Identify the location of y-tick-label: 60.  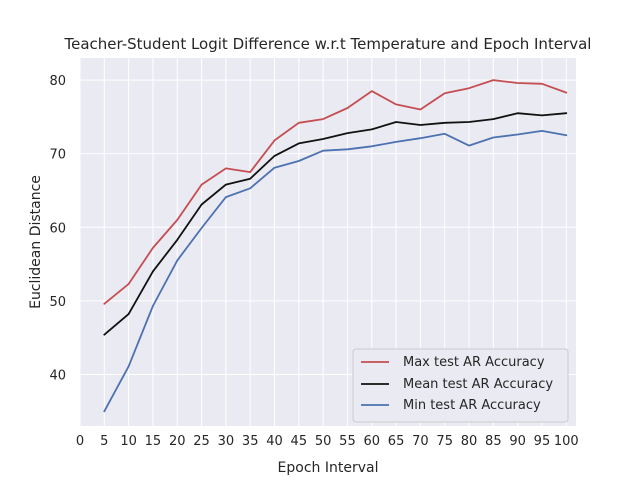
(57, 228).